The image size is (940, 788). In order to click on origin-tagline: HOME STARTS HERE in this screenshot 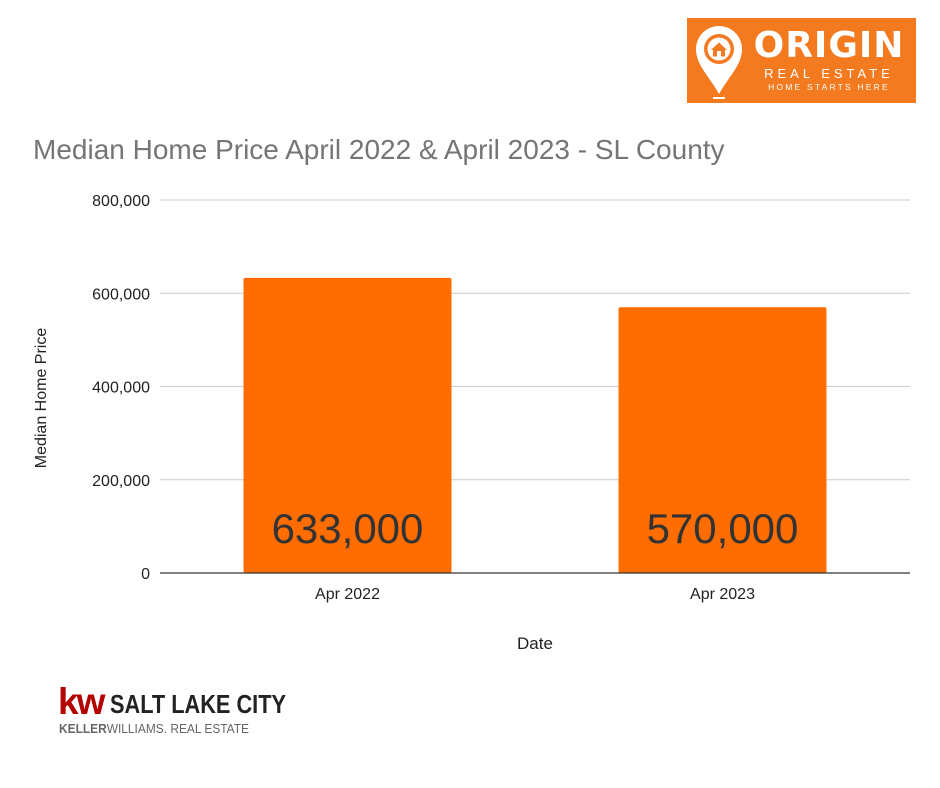, I will do `click(829, 87)`.